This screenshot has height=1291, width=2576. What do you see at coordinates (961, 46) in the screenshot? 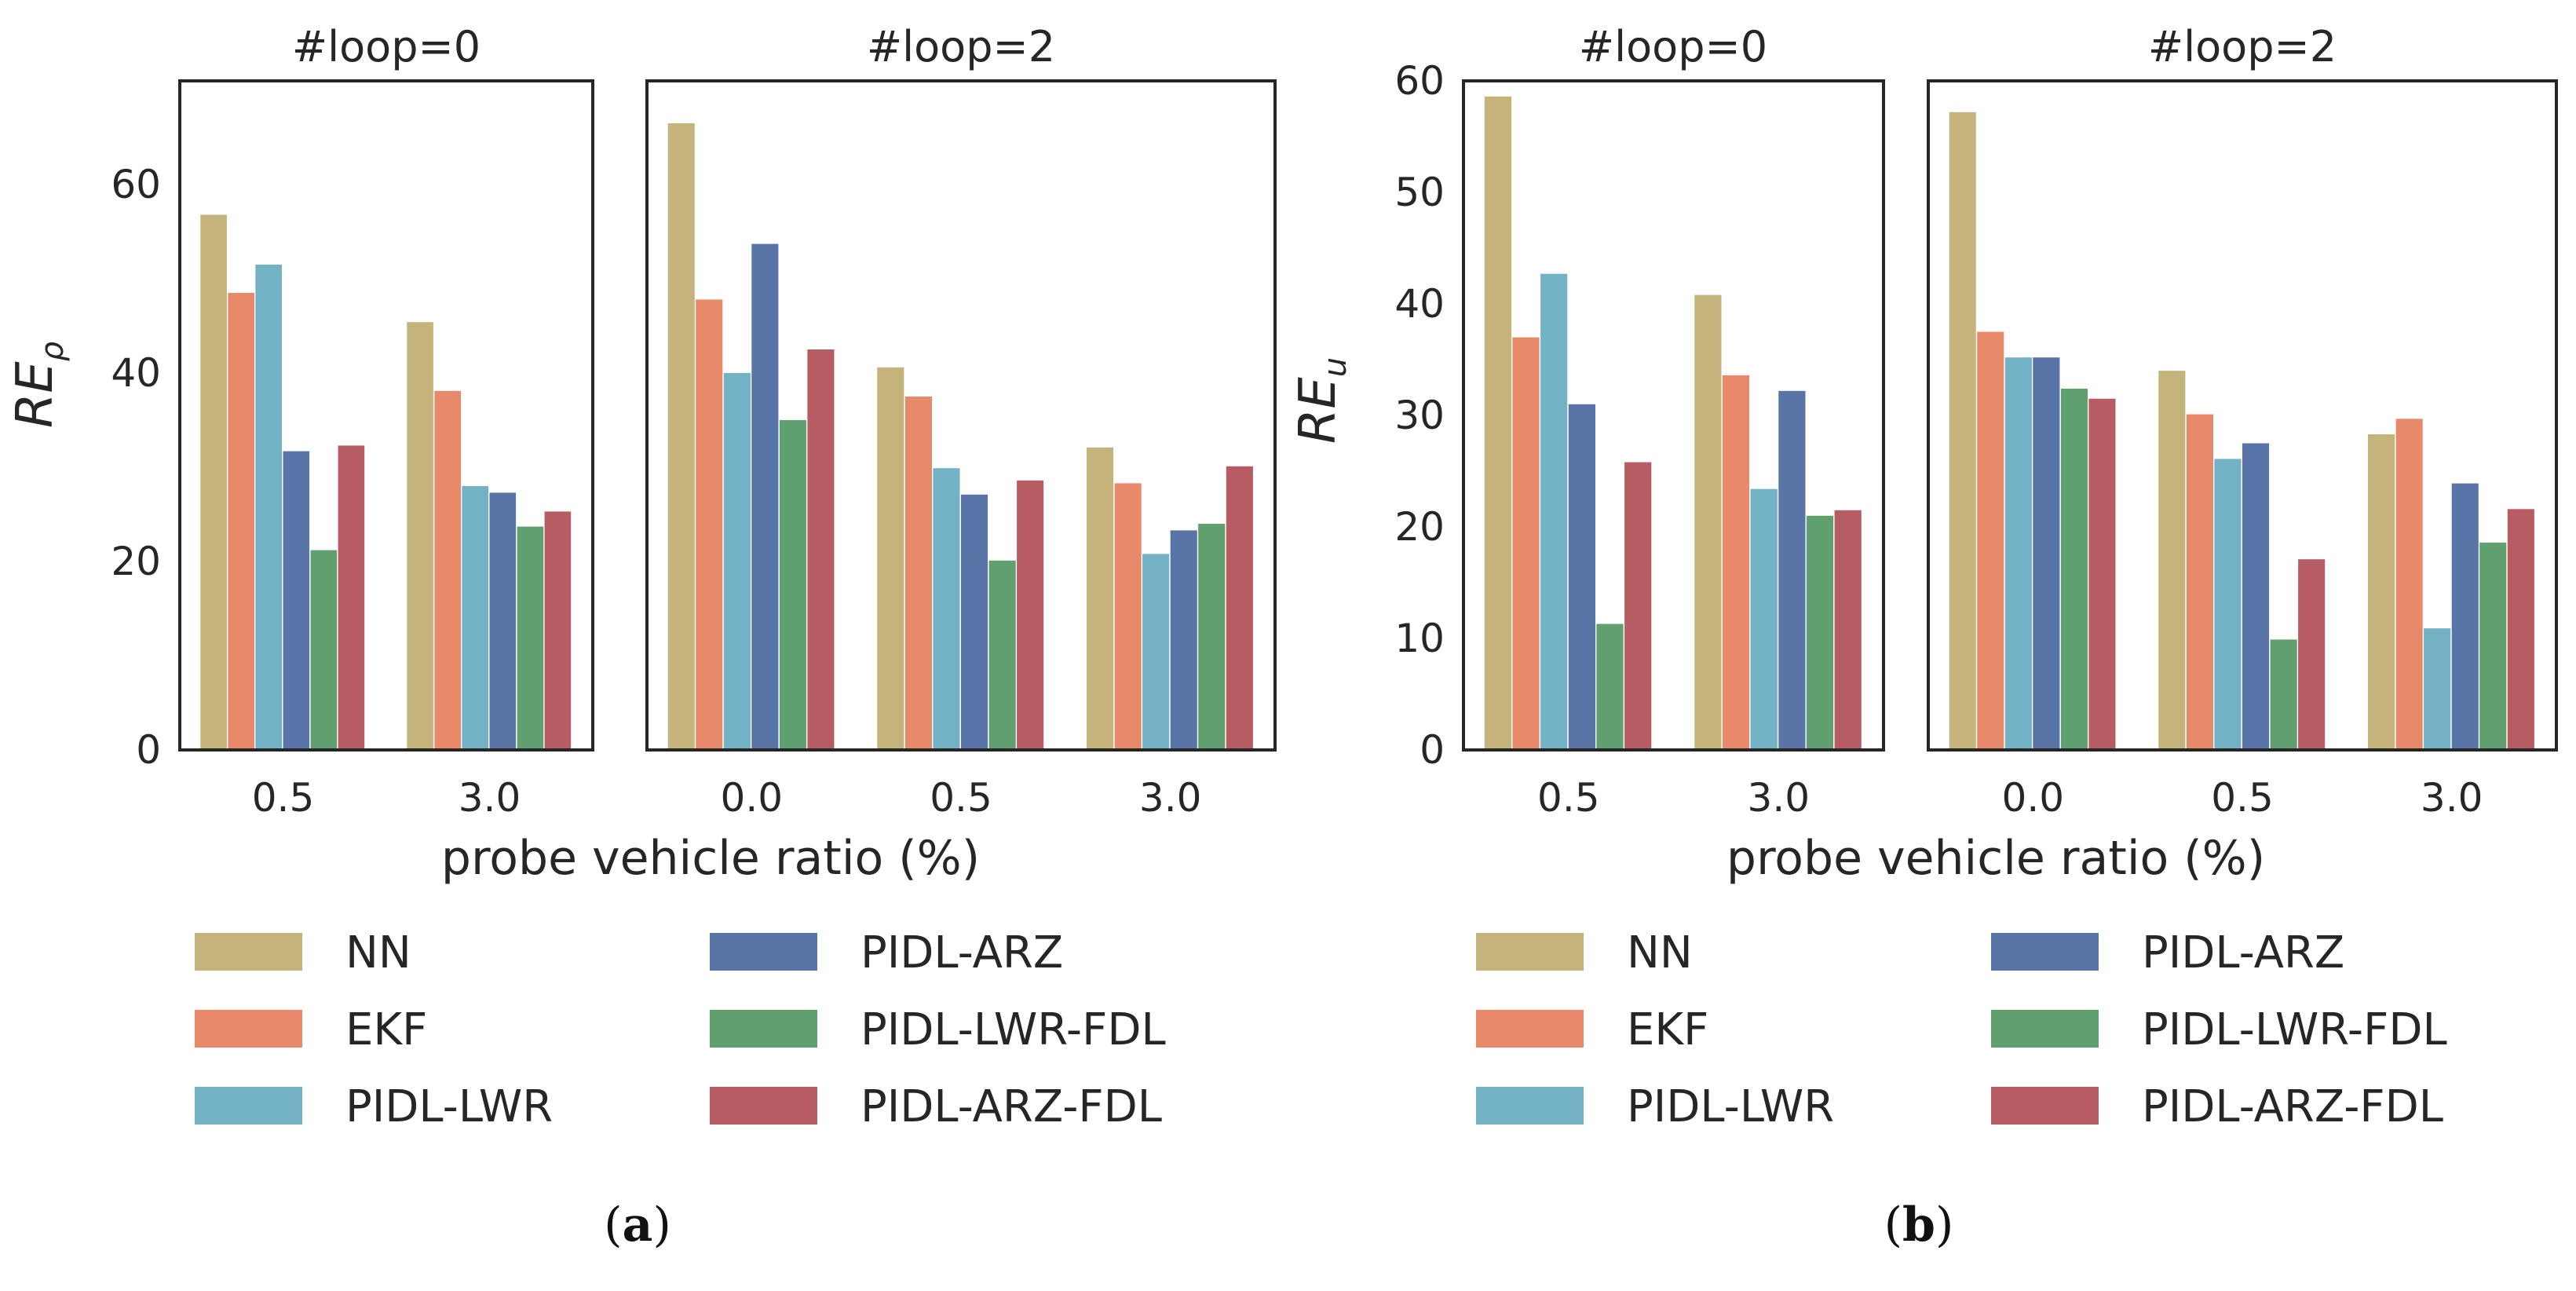
I see `panel-title: #loop=2` at bounding box center [961, 46].